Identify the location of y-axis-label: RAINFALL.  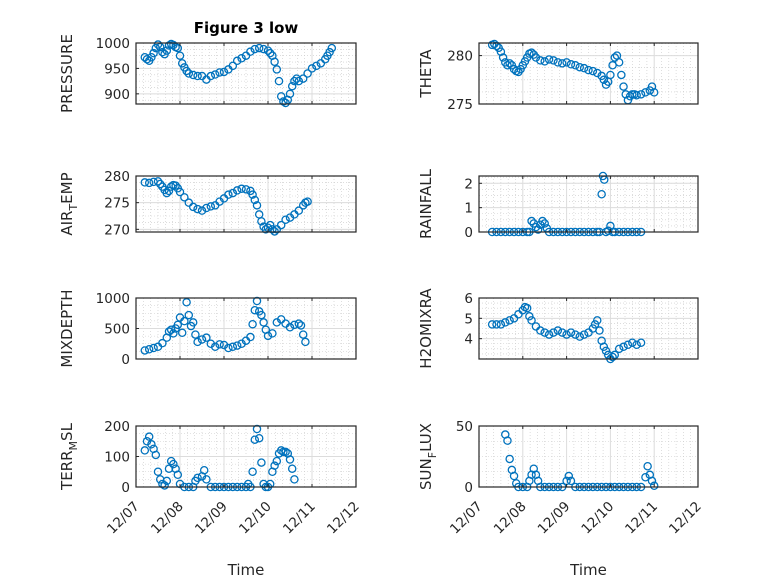
(426, 203).